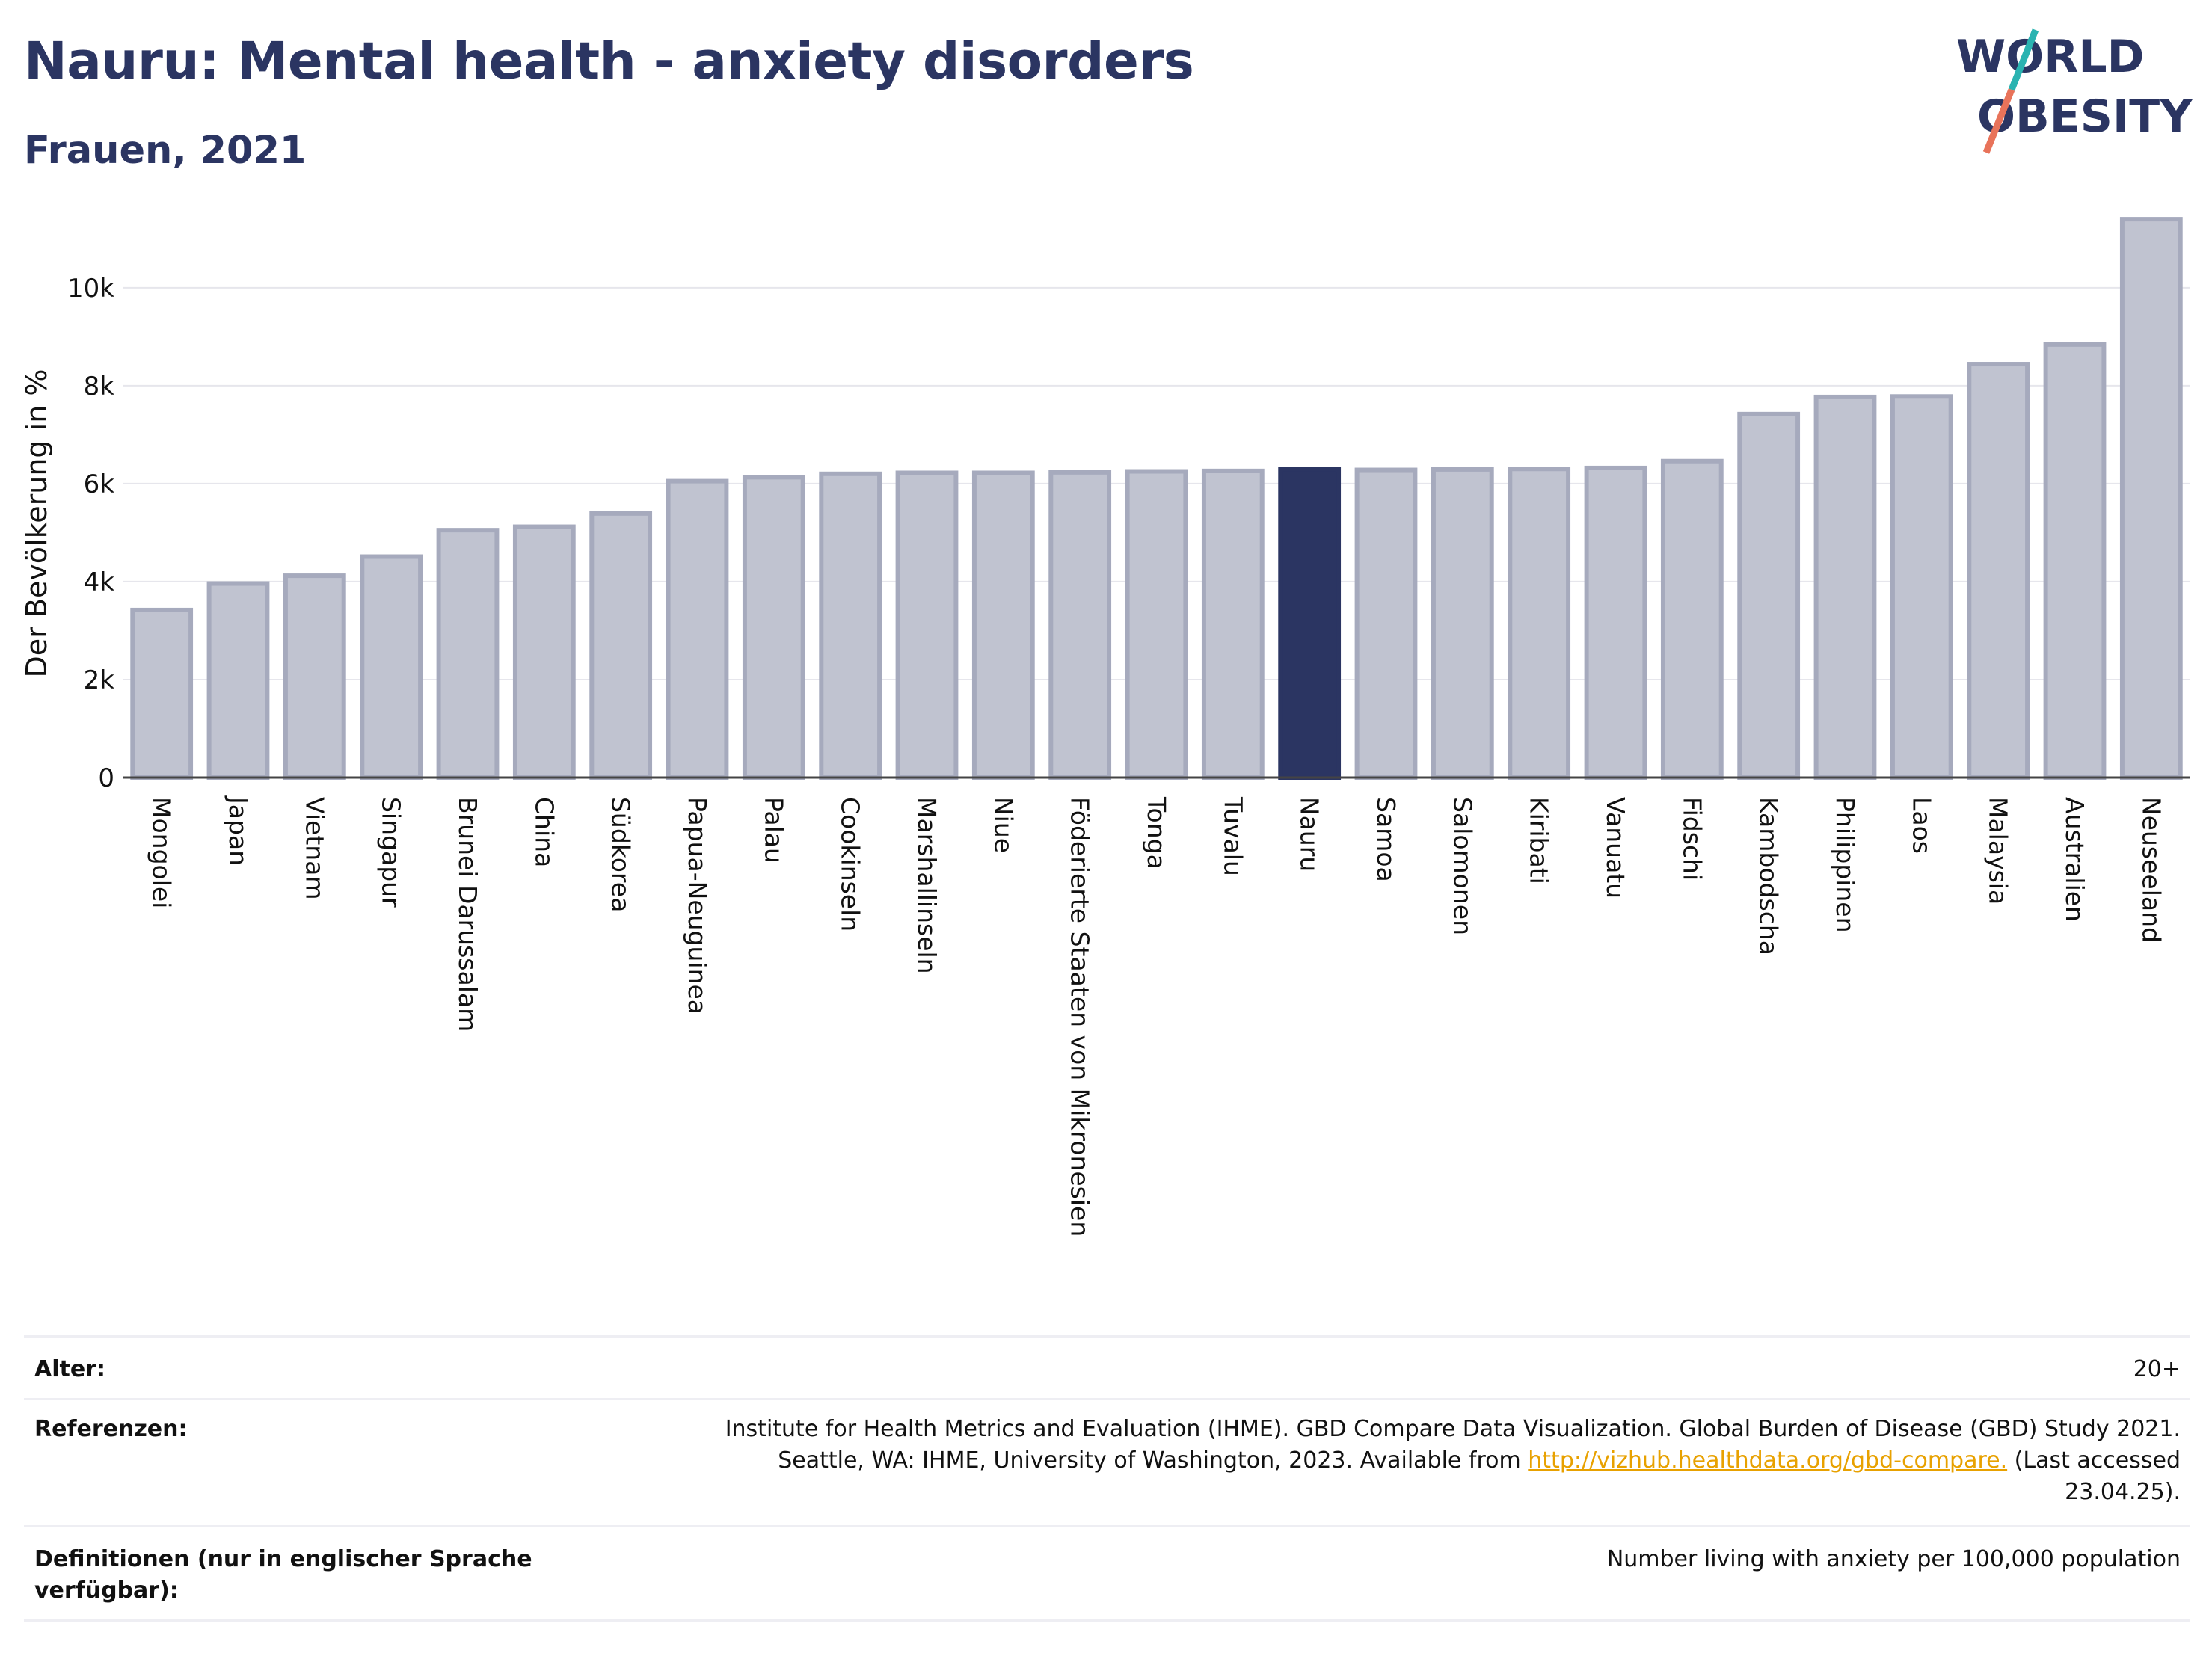  Describe the element at coordinates (1769, 595) in the screenshot. I see `bar-kambodscha` at that location.